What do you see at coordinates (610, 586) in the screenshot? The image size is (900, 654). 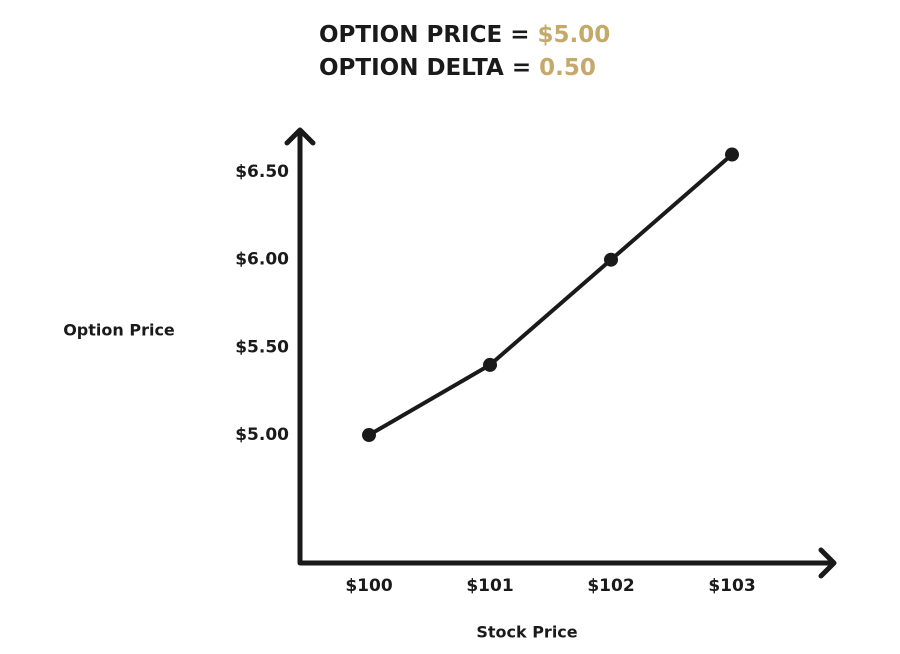 I see `x-tick-label: $102` at bounding box center [610, 586].